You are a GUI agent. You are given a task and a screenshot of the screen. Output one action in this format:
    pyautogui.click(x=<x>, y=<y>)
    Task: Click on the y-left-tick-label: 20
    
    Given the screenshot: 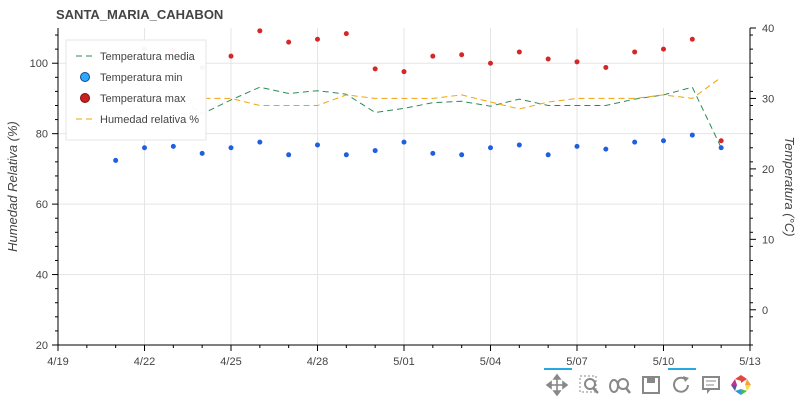 What is the action you would take?
    pyautogui.click(x=42, y=346)
    